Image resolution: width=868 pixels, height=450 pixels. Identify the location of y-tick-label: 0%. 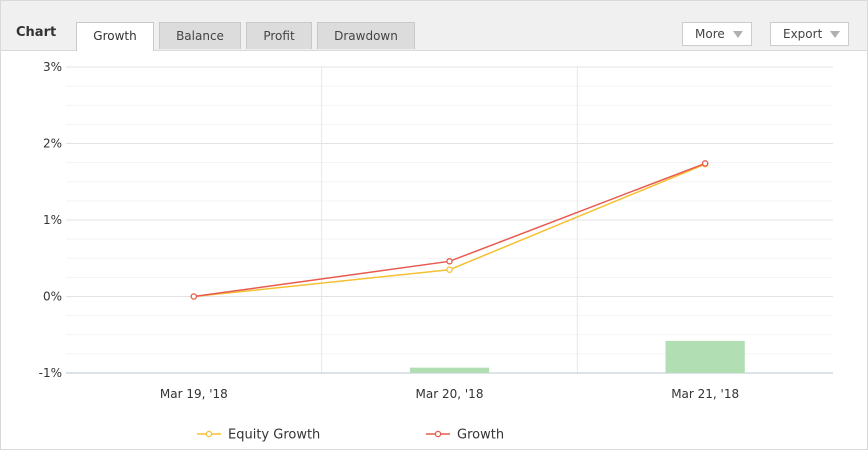
(52, 297).